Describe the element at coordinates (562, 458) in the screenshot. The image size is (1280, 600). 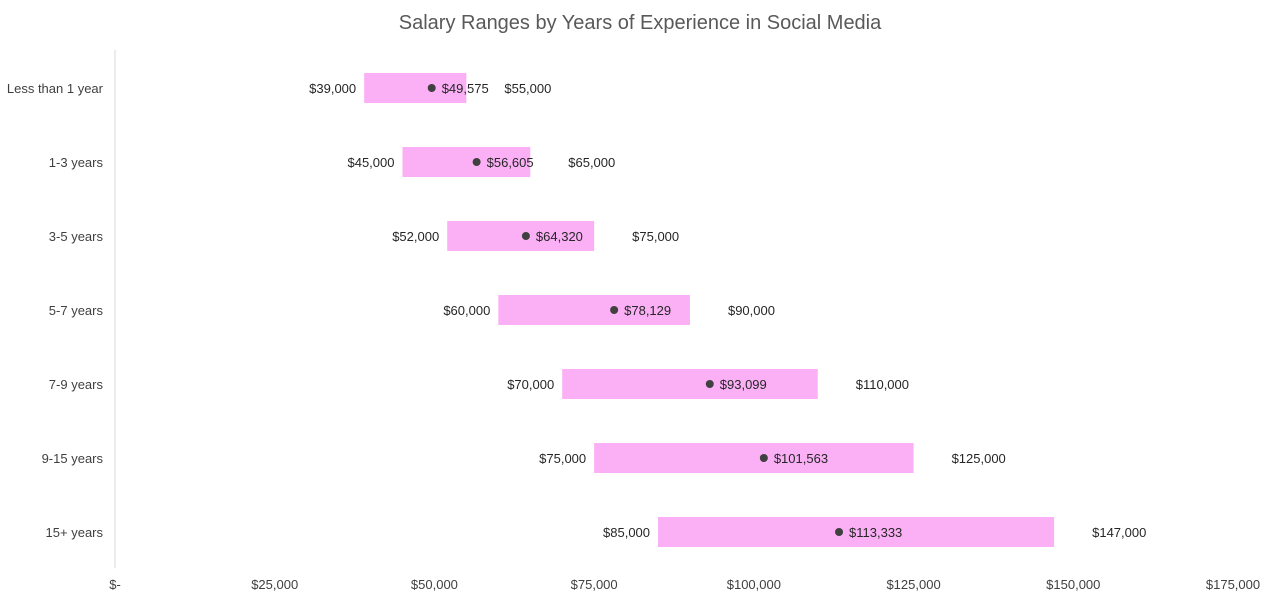
I see `min-value-label: $75,000` at that location.